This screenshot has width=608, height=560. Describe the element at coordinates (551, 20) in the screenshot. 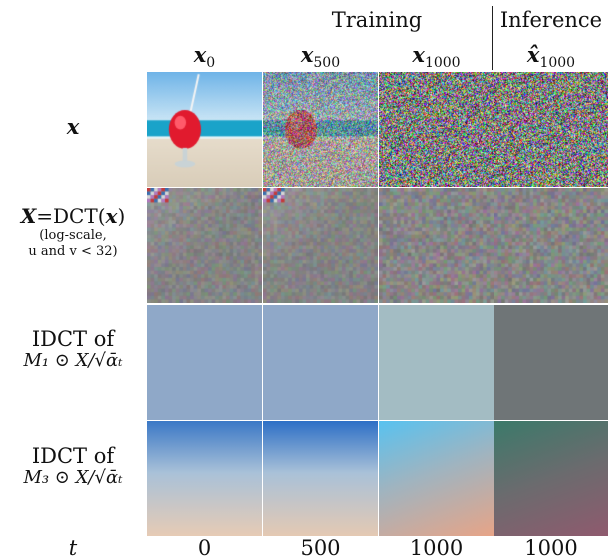

I see `inference-header: Inference` at that location.